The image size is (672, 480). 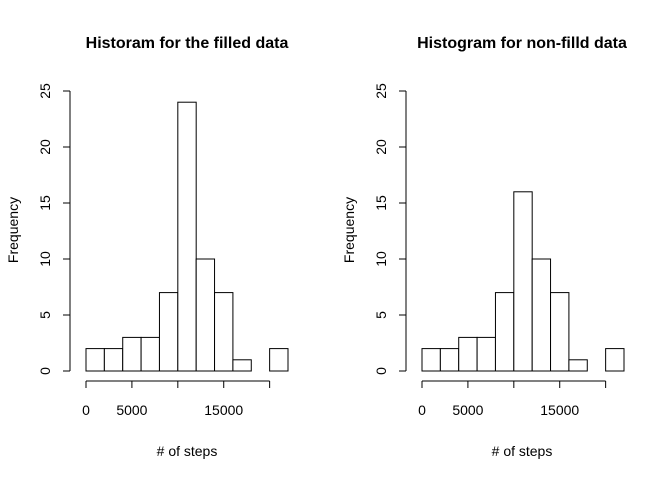 What do you see at coordinates (522, 43) in the screenshot?
I see `chart-title: Histogram for non-filld data` at bounding box center [522, 43].